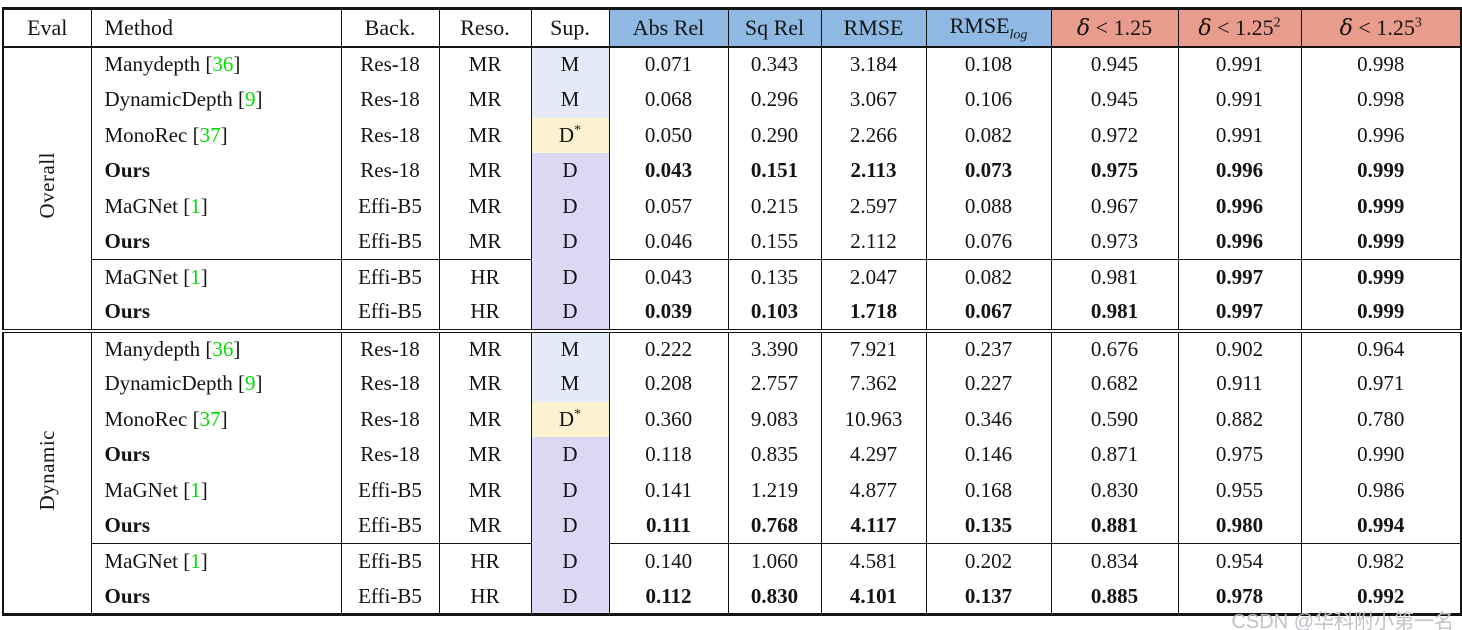  What do you see at coordinates (1239, 348) in the screenshot?
I see `metric-value: 0.902` at bounding box center [1239, 348].